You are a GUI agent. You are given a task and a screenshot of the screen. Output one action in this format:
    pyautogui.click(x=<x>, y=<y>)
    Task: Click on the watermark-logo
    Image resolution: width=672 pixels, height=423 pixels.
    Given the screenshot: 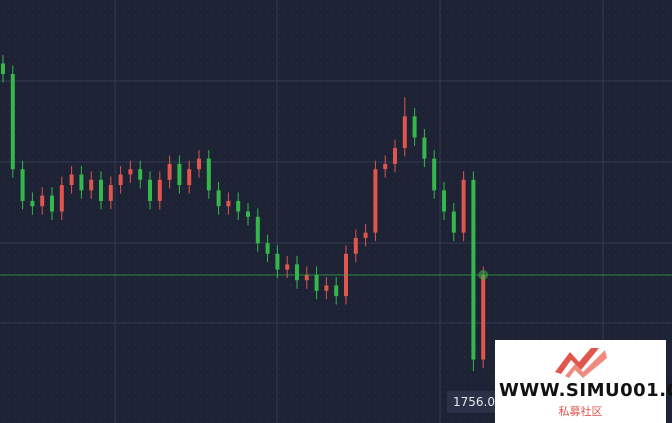 What is the action you would take?
    pyautogui.click(x=581, y=363)
    